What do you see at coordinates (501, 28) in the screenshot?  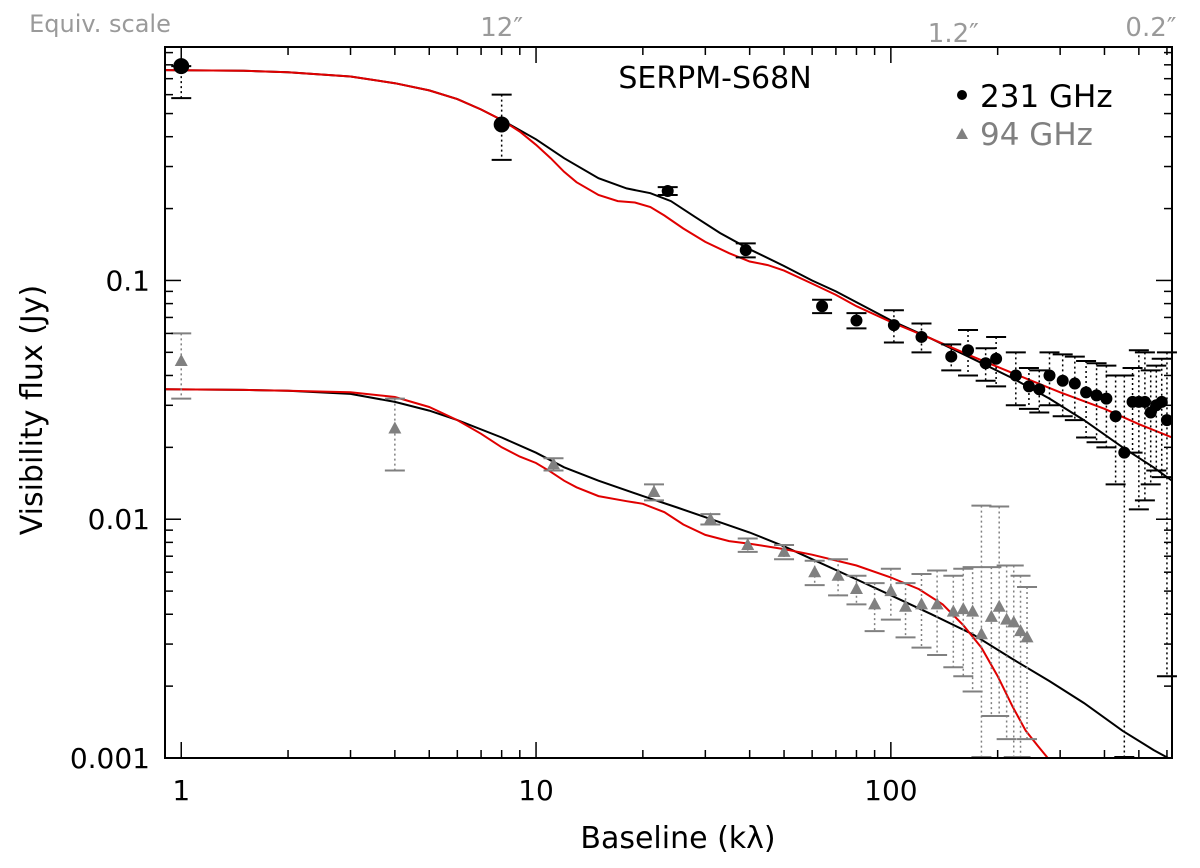 I see `top-tick-label: 12″` at bounding box center [501, 28].